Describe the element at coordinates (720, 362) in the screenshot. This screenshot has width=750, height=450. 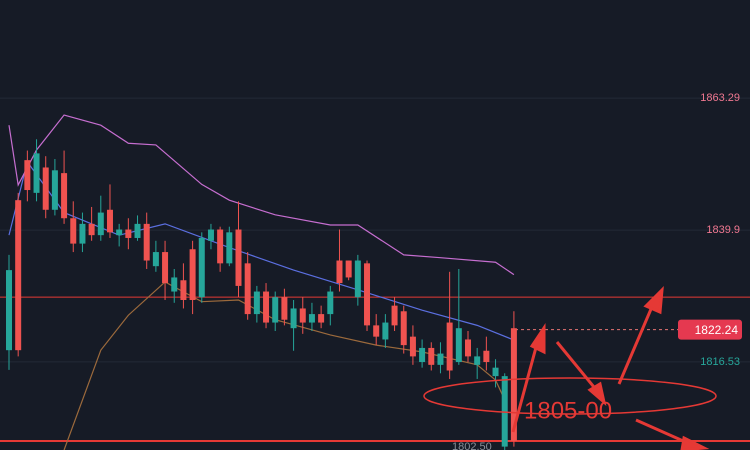
I see `y-tick-label: 1816.53` at that location.